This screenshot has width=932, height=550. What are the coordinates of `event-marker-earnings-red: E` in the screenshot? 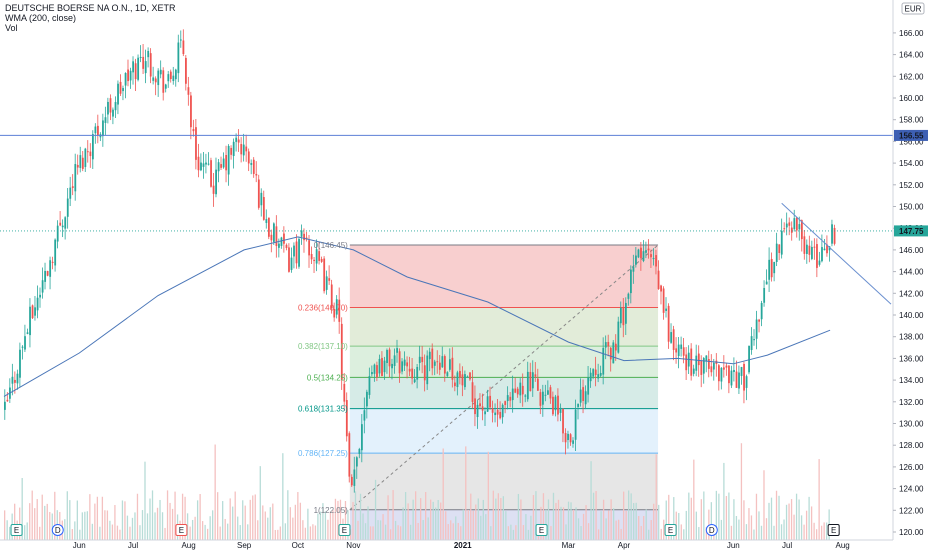 It's located at (181, 530).